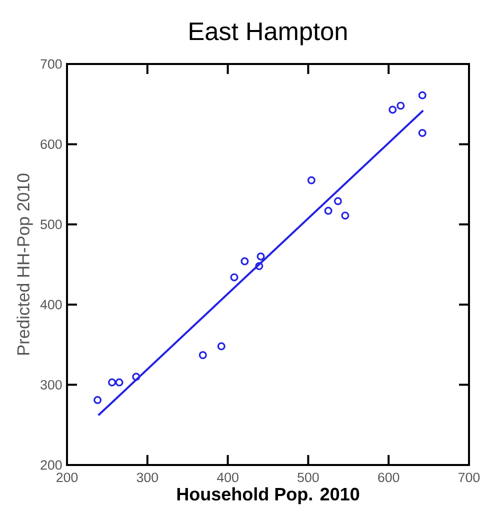  Describe the element at coordinates (51, 465) in the screenshot. I see `y-tick-label: 200` at that location.